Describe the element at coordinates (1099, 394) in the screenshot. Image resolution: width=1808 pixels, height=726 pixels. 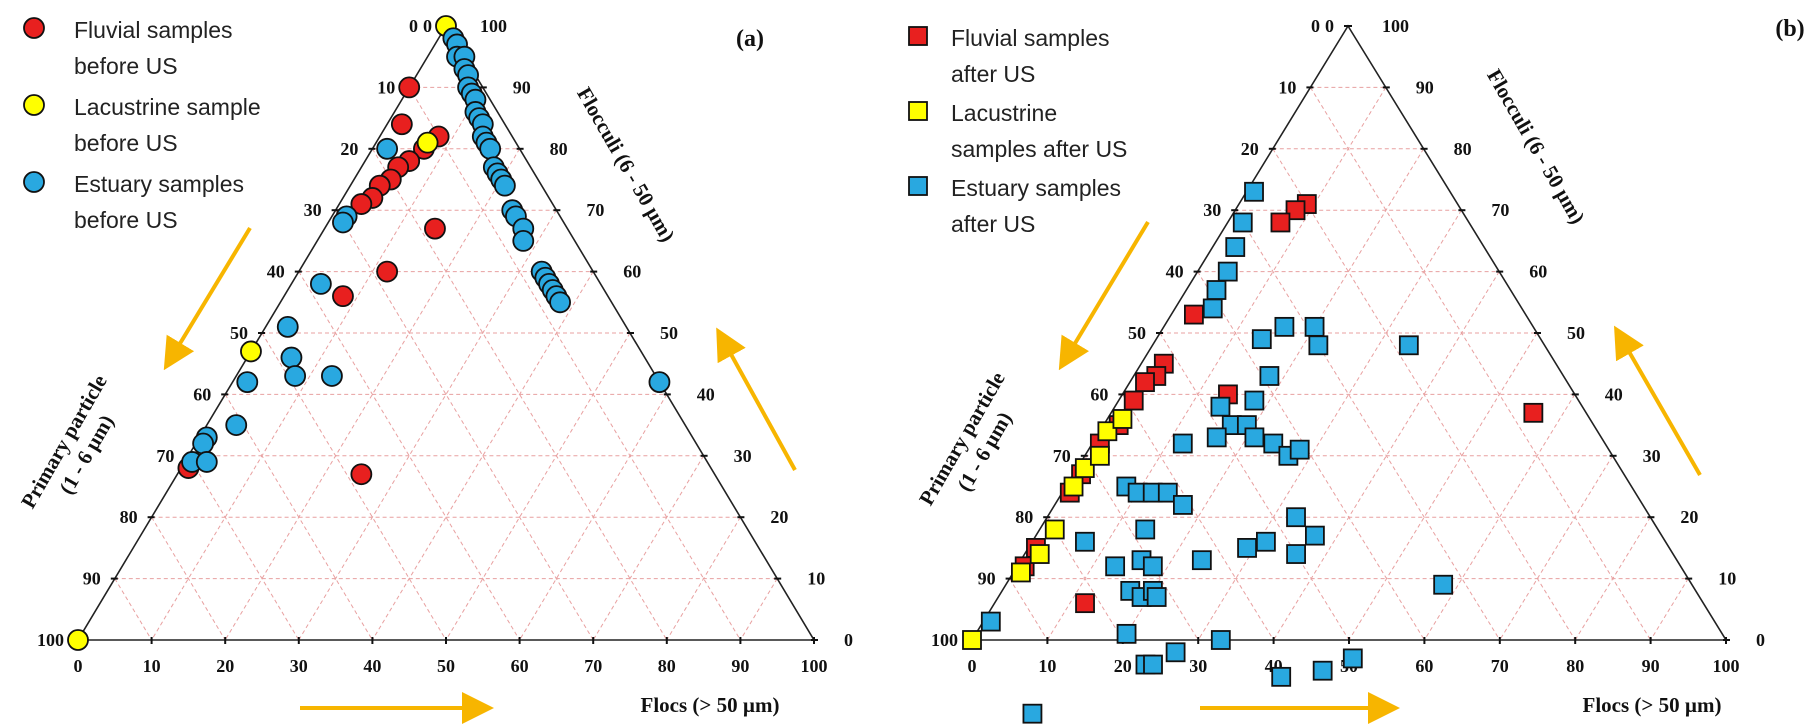
I see `primary-tick-label: 60` at that location.